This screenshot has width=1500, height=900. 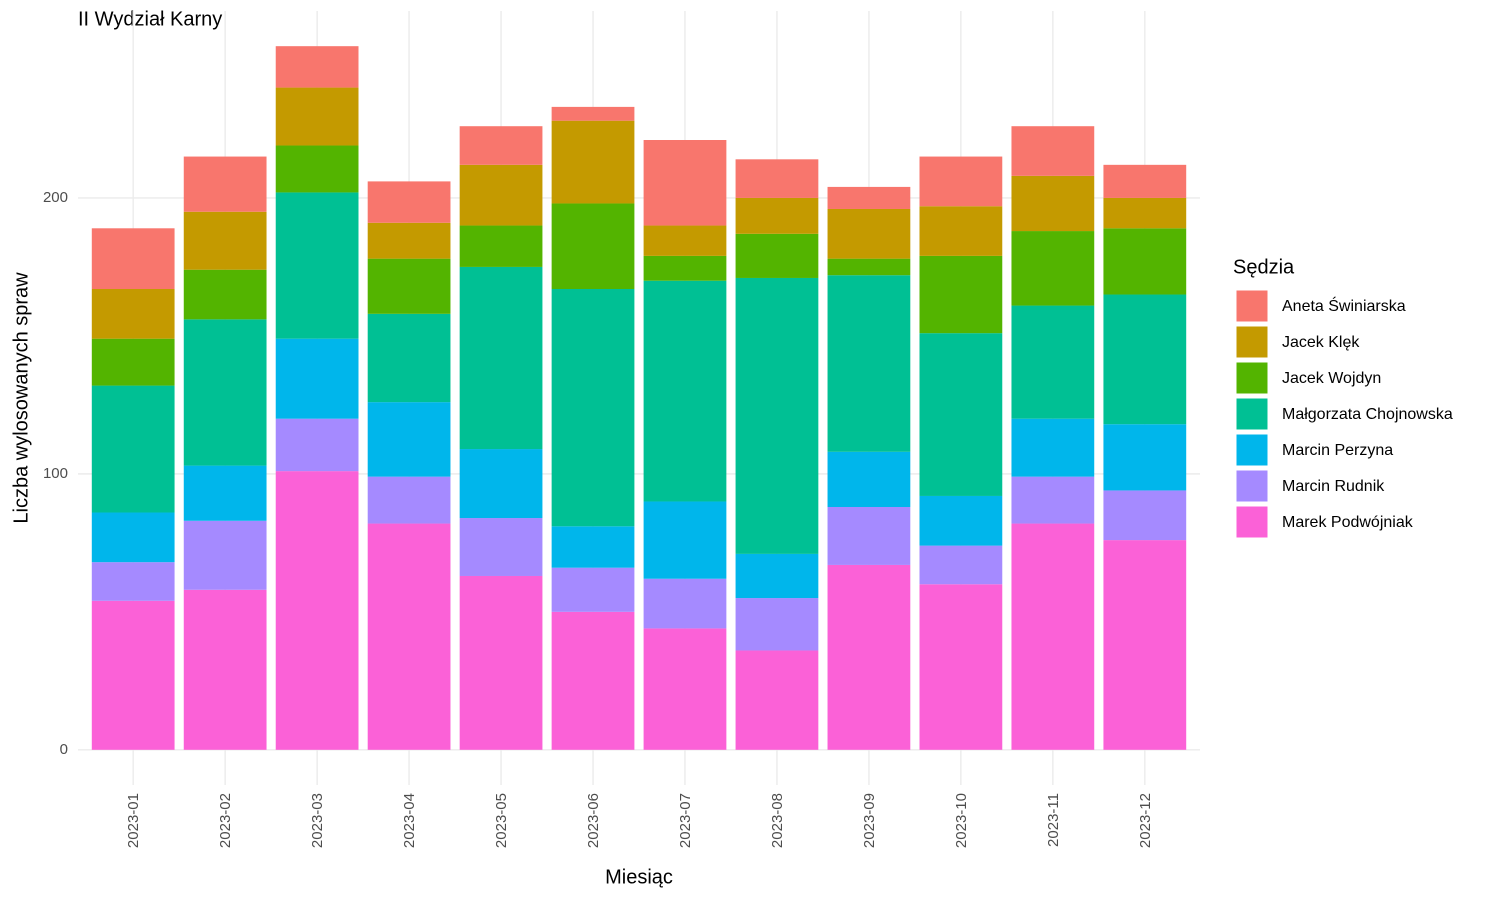 I want to click on legend-label: Marcin Rudnik, so click(x=1333, y=486).